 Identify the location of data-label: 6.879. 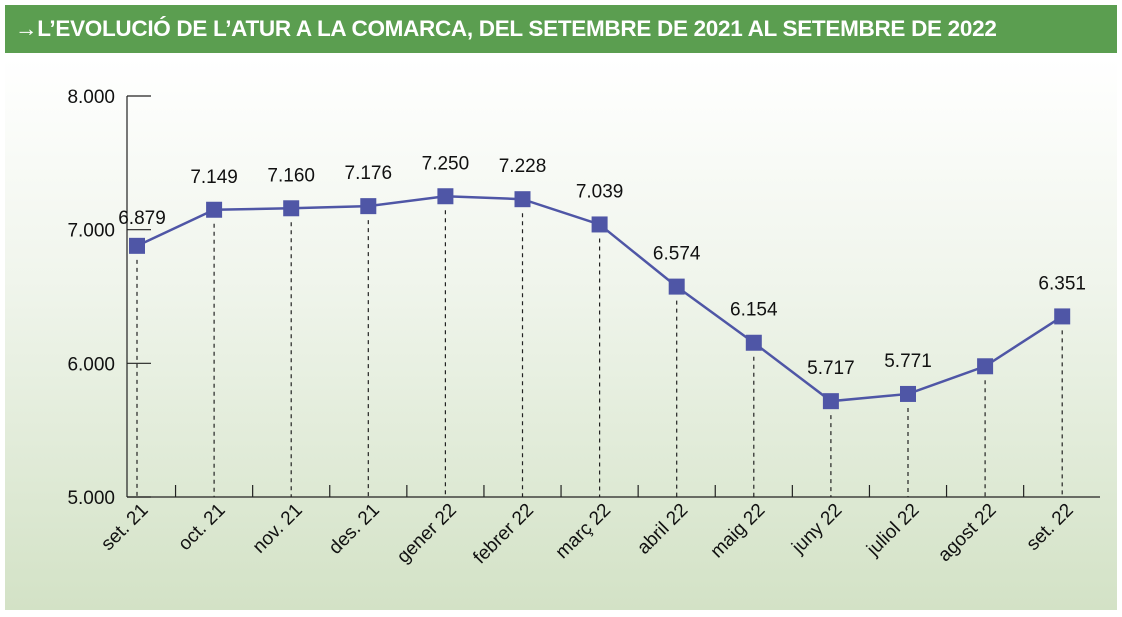
(142, 218).